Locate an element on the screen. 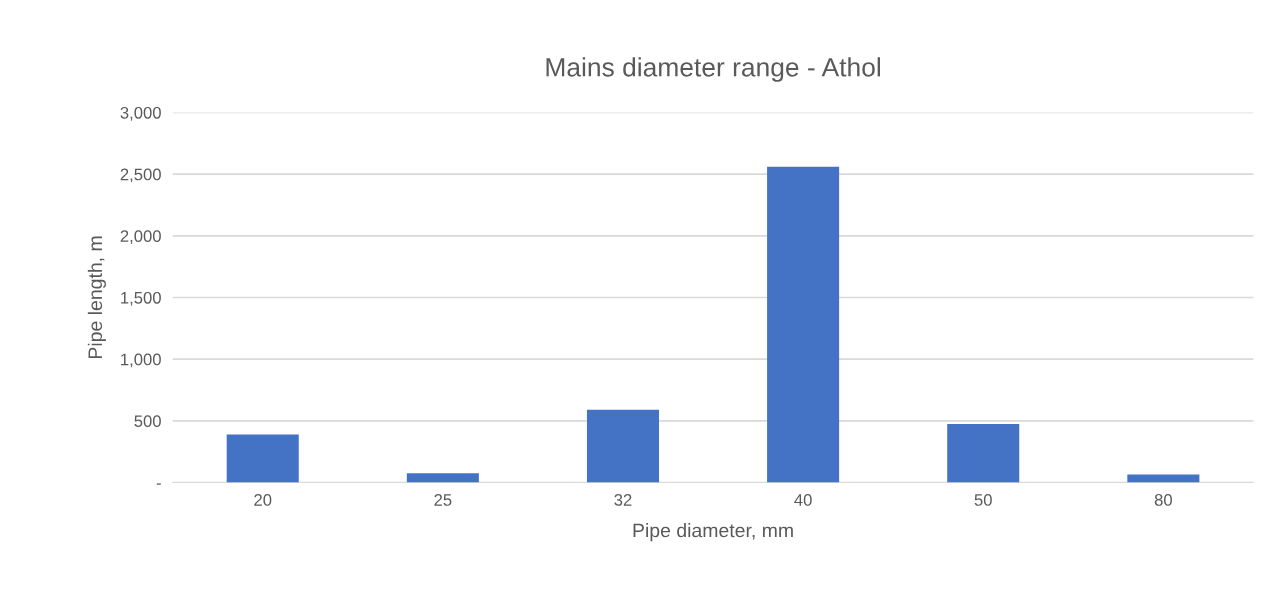  y-tick-label: 2,000 is located at coordinates (140, 237).